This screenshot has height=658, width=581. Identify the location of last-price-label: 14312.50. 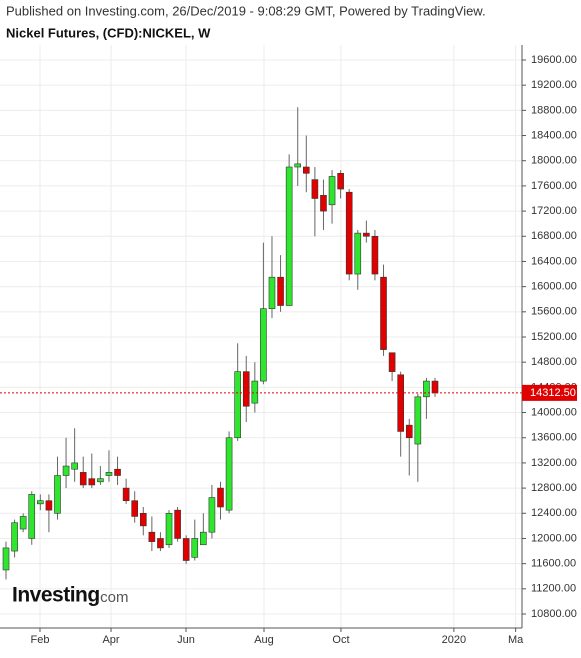
(553, 393).